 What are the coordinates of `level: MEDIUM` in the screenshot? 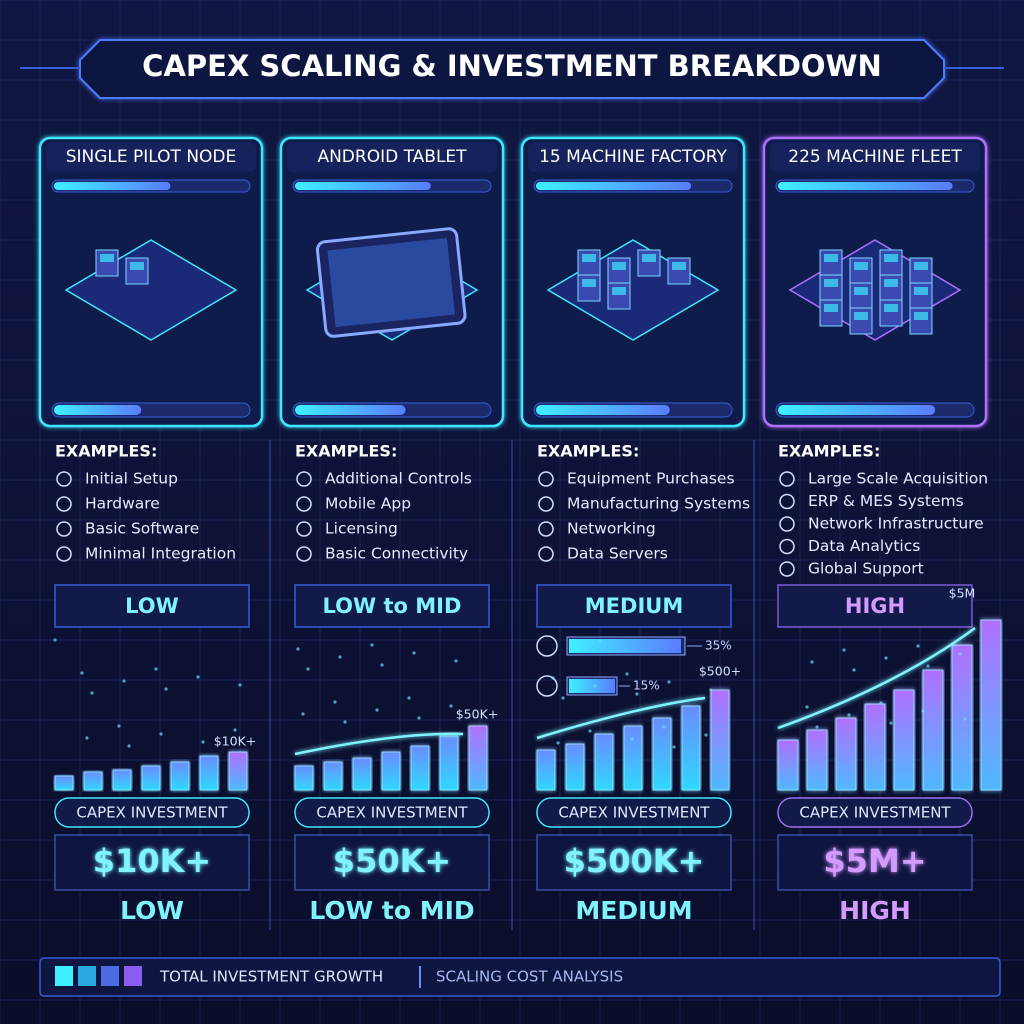 It's located at (634, 606).